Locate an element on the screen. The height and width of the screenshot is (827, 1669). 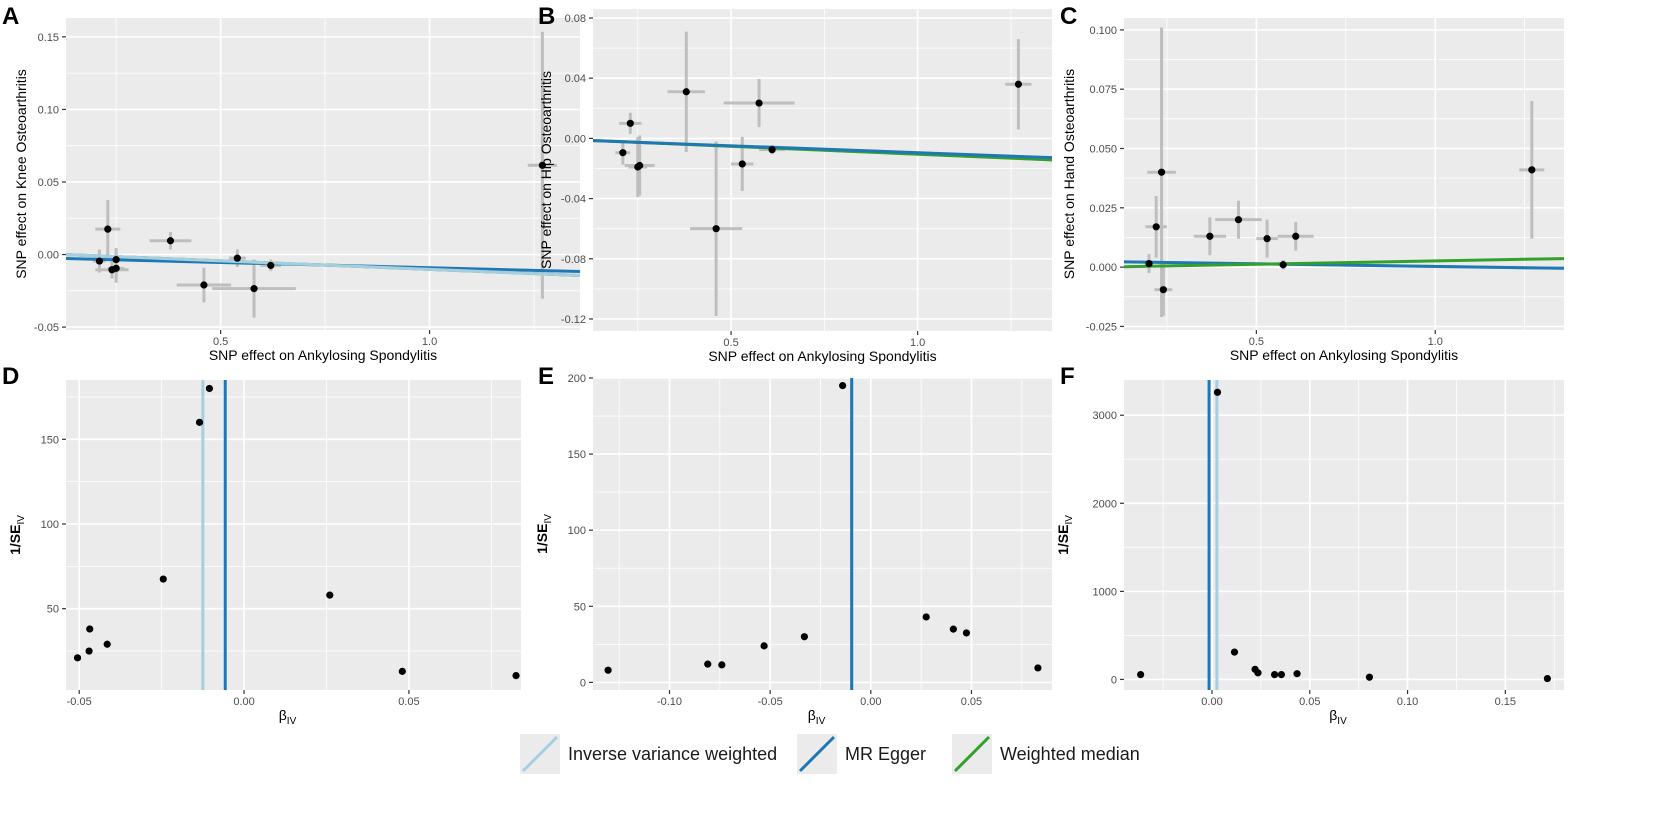
y-tick-label: -0.08 is located at coordinates (573, 260).